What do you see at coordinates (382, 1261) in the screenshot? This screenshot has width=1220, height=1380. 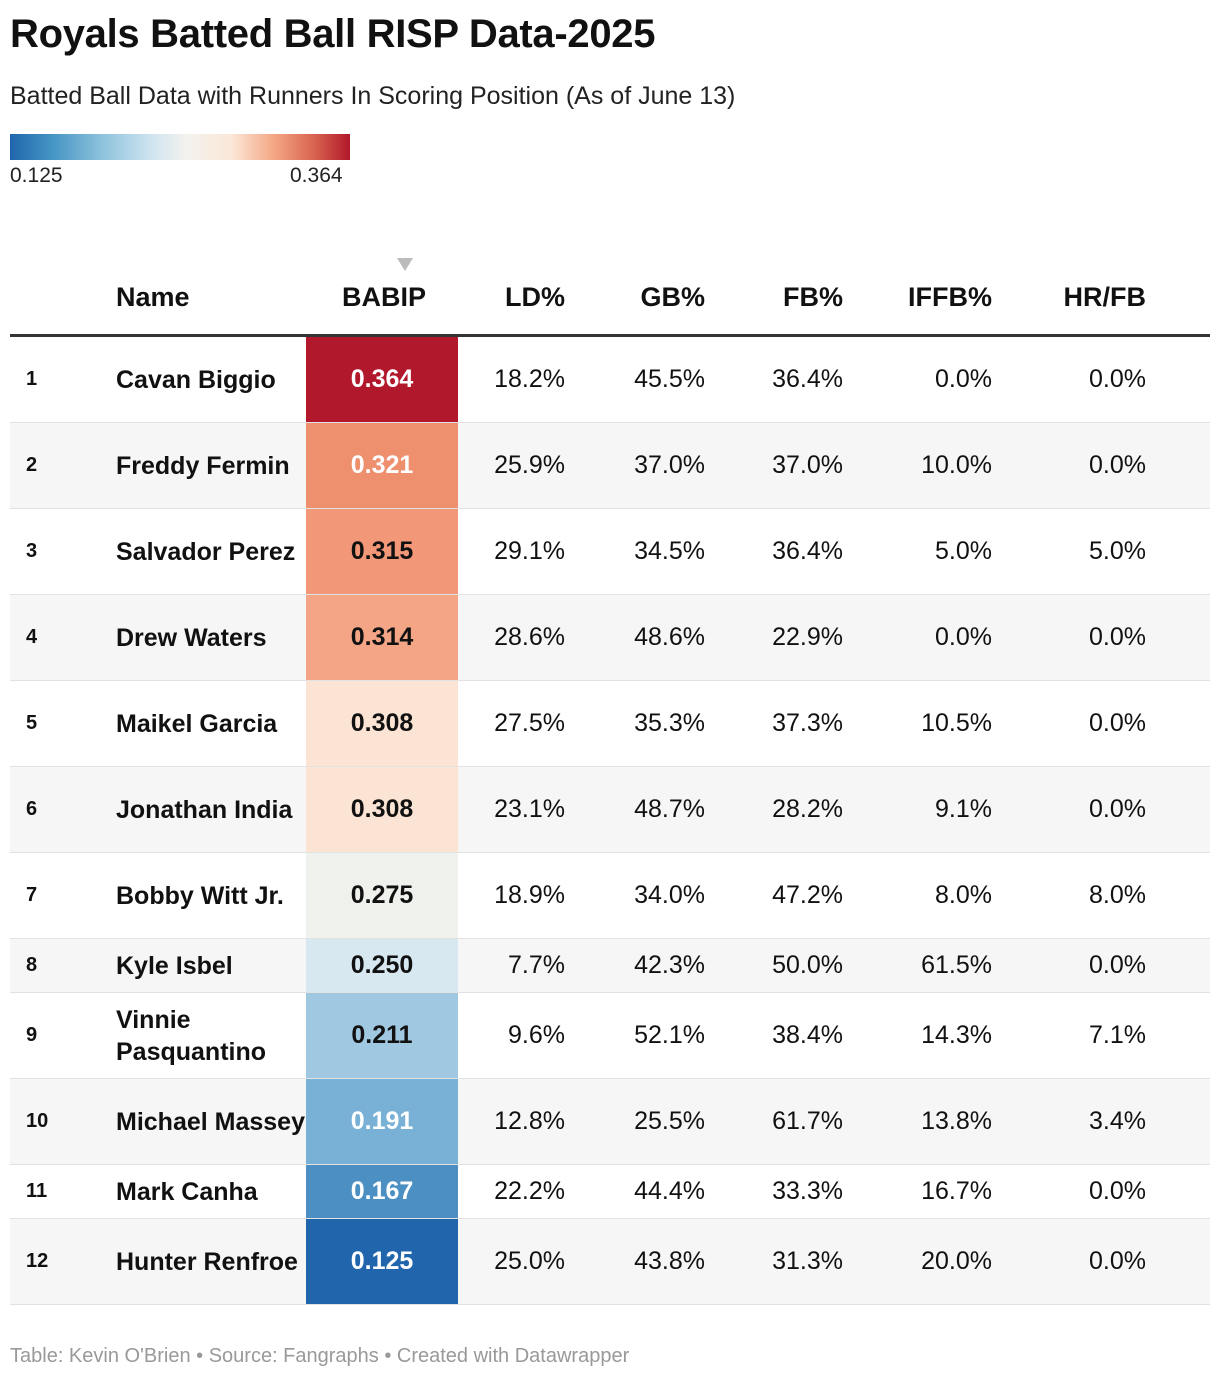 I see `babip-value: 0.125` at bounding box center [382, 1261].